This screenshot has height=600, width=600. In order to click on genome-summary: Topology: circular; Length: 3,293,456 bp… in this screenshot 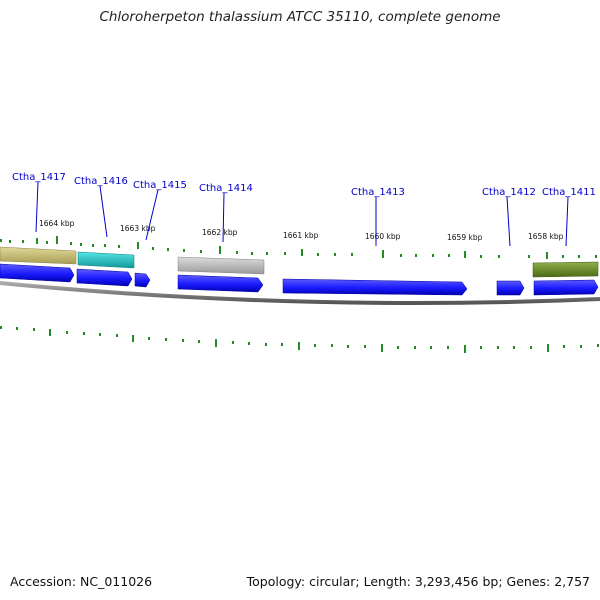, I will do `click(418, 581)`.